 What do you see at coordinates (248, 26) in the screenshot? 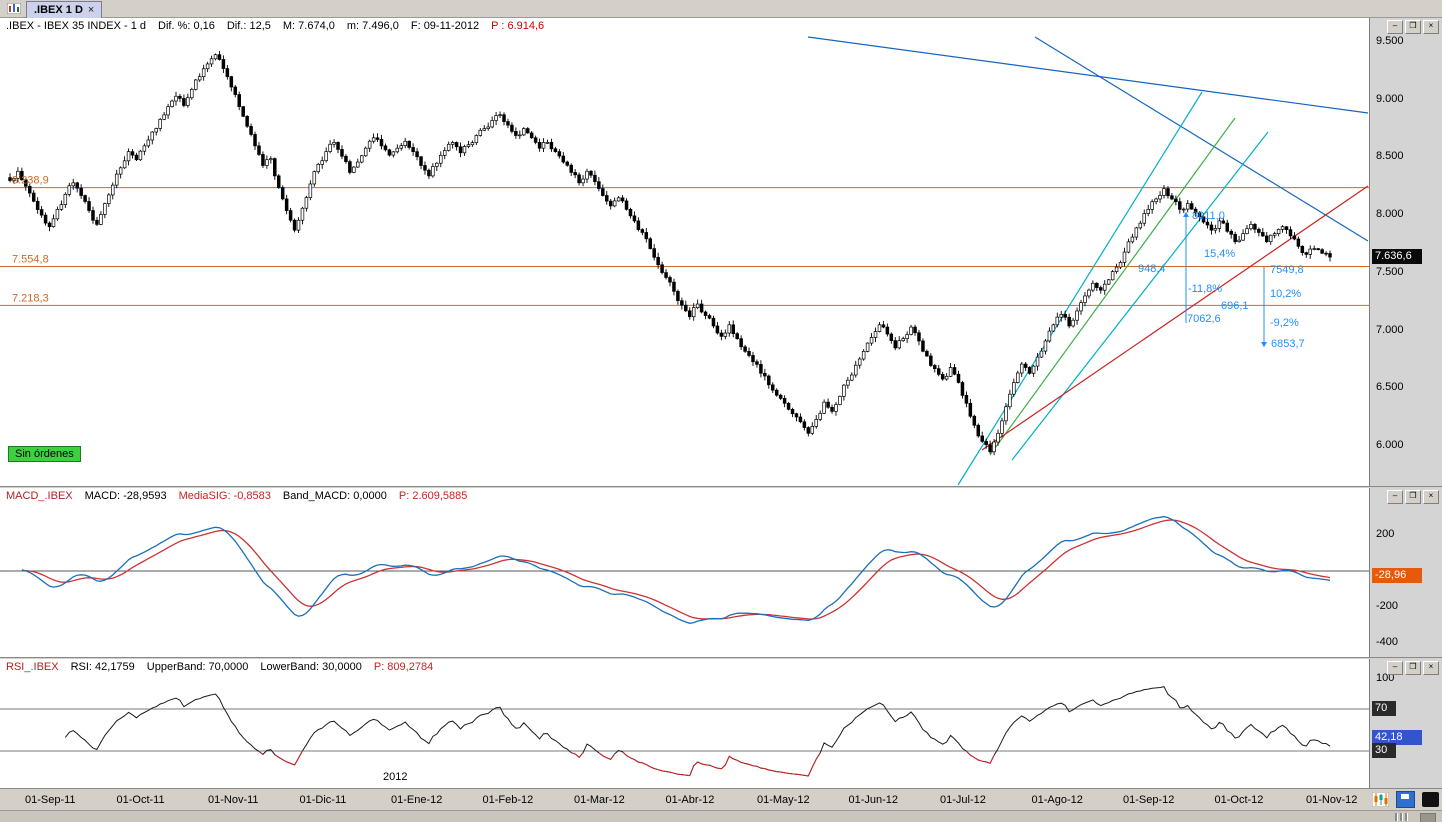
I see `info-bar-segment: Dif.: 12,5` at bounding box center [248, 26].